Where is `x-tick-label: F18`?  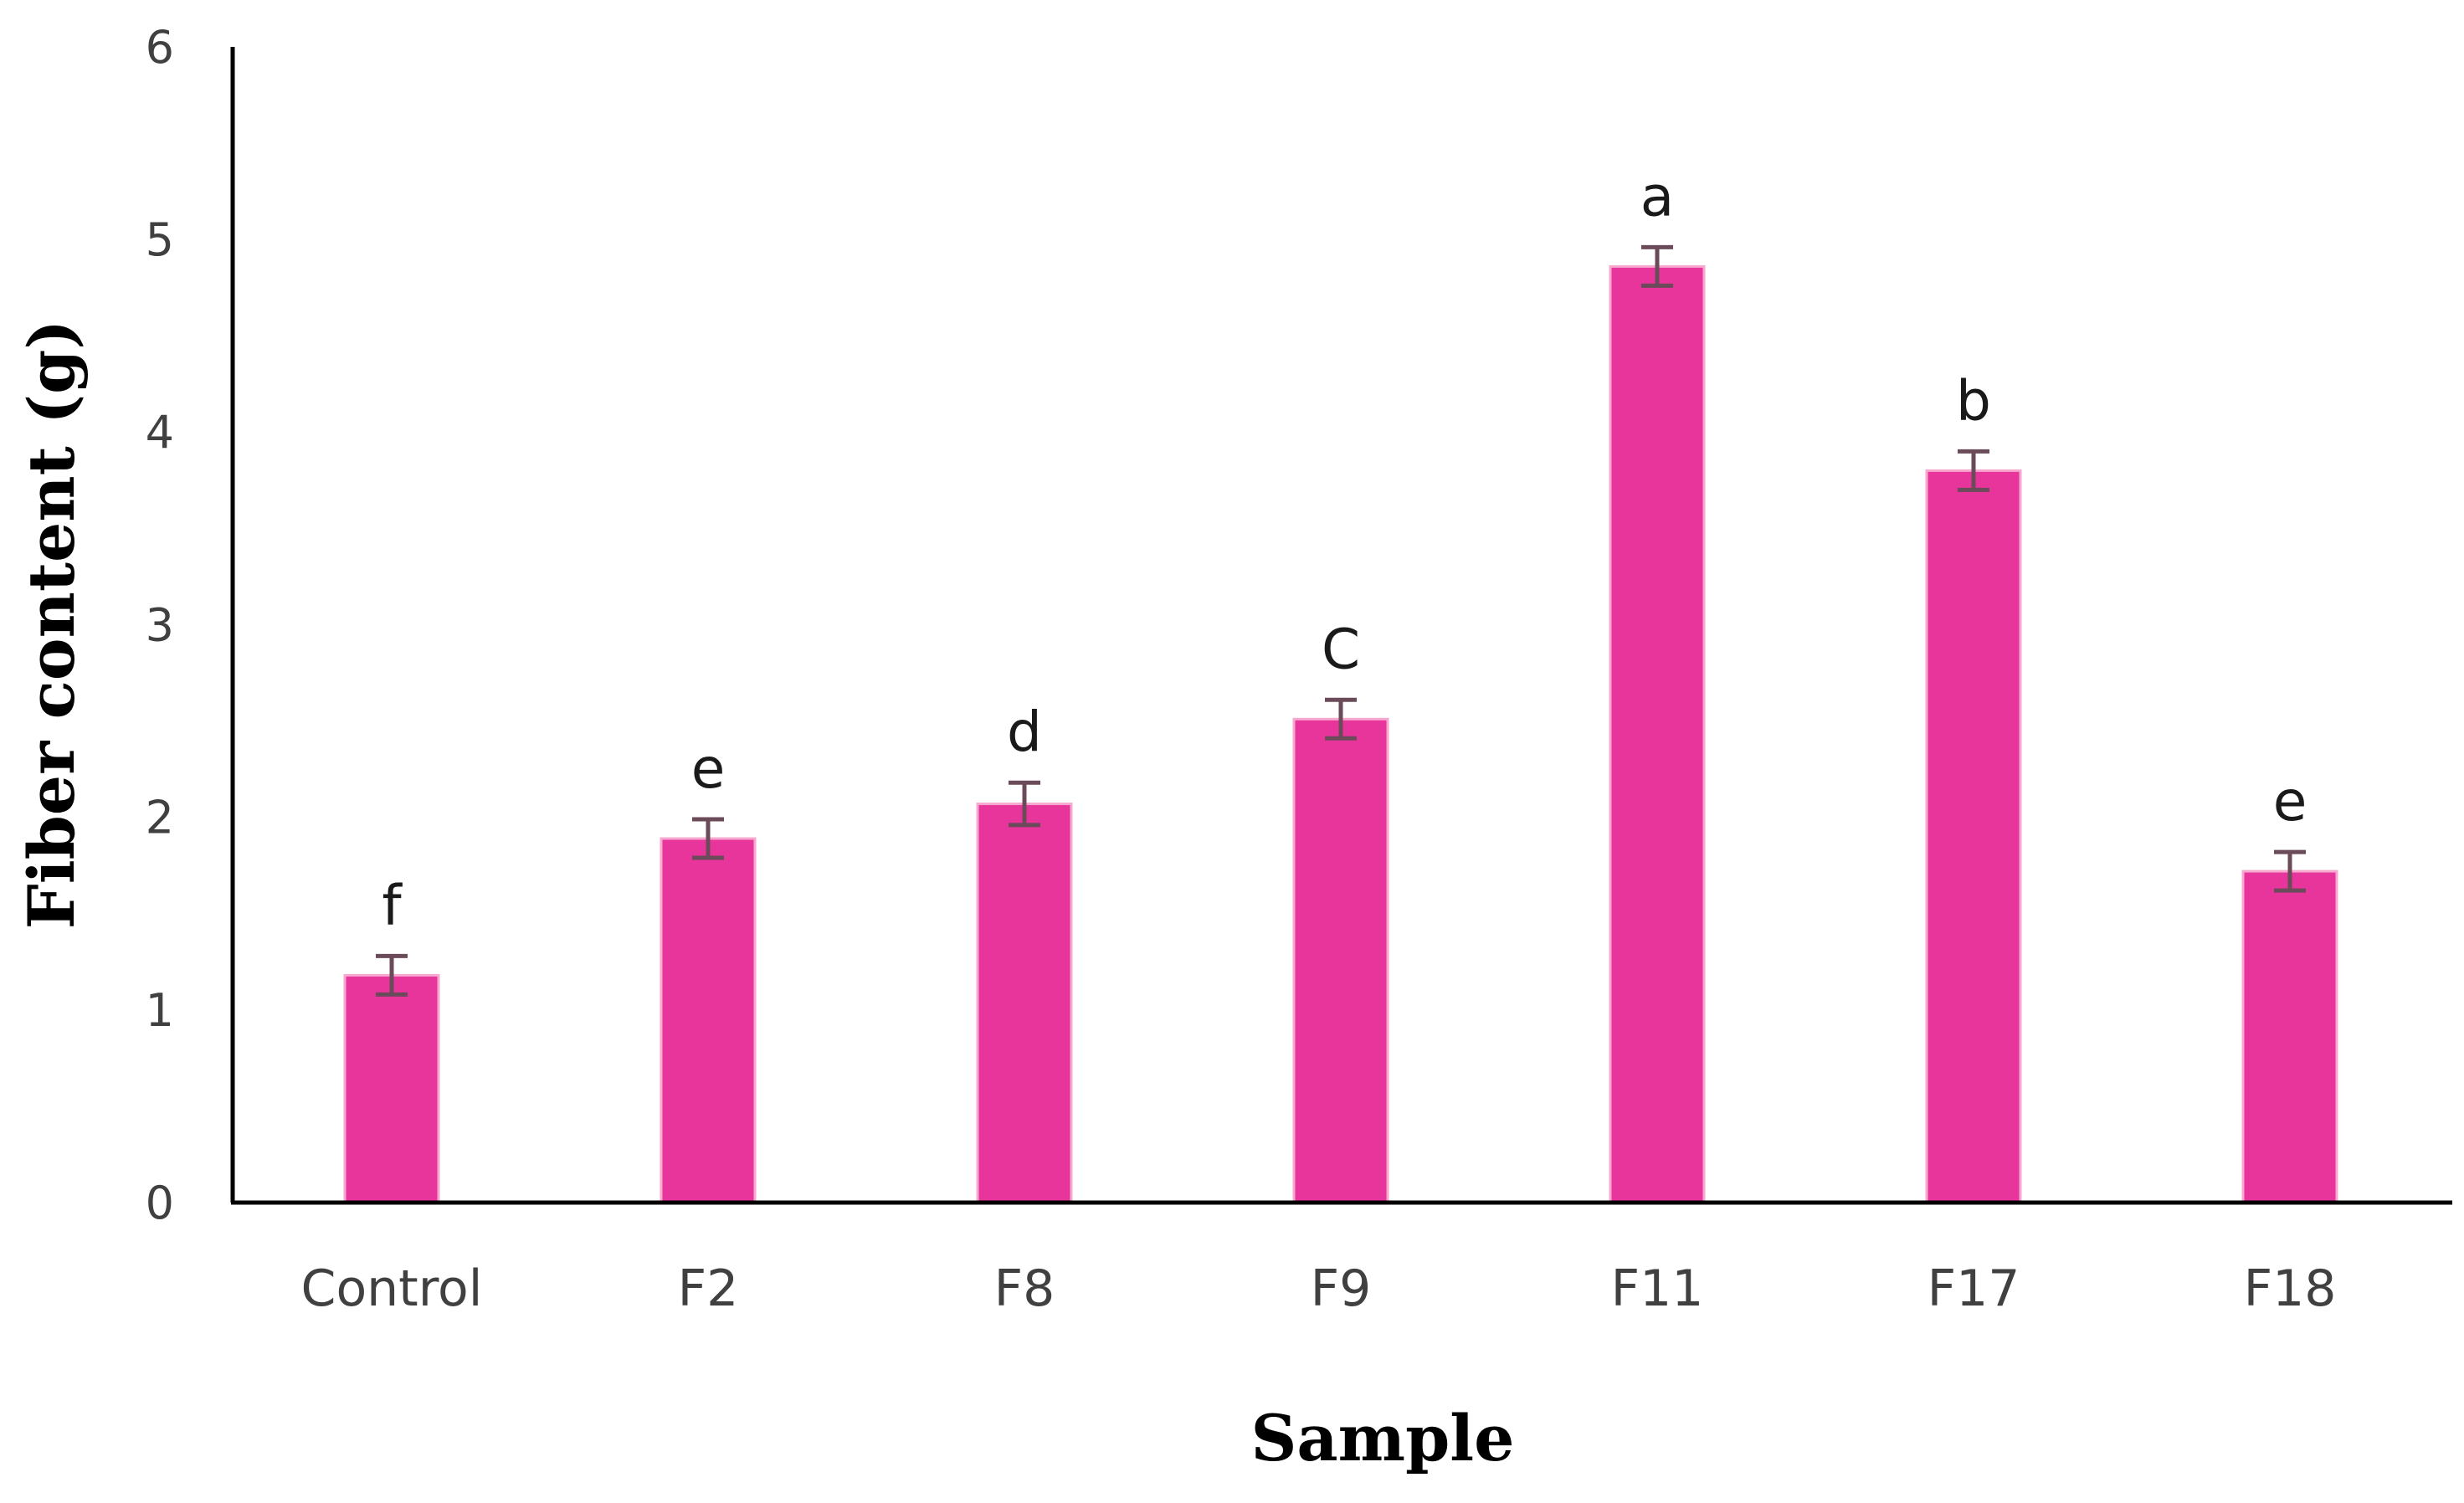
x-tick-label: F18 is located at coordinates (2290, 1289).